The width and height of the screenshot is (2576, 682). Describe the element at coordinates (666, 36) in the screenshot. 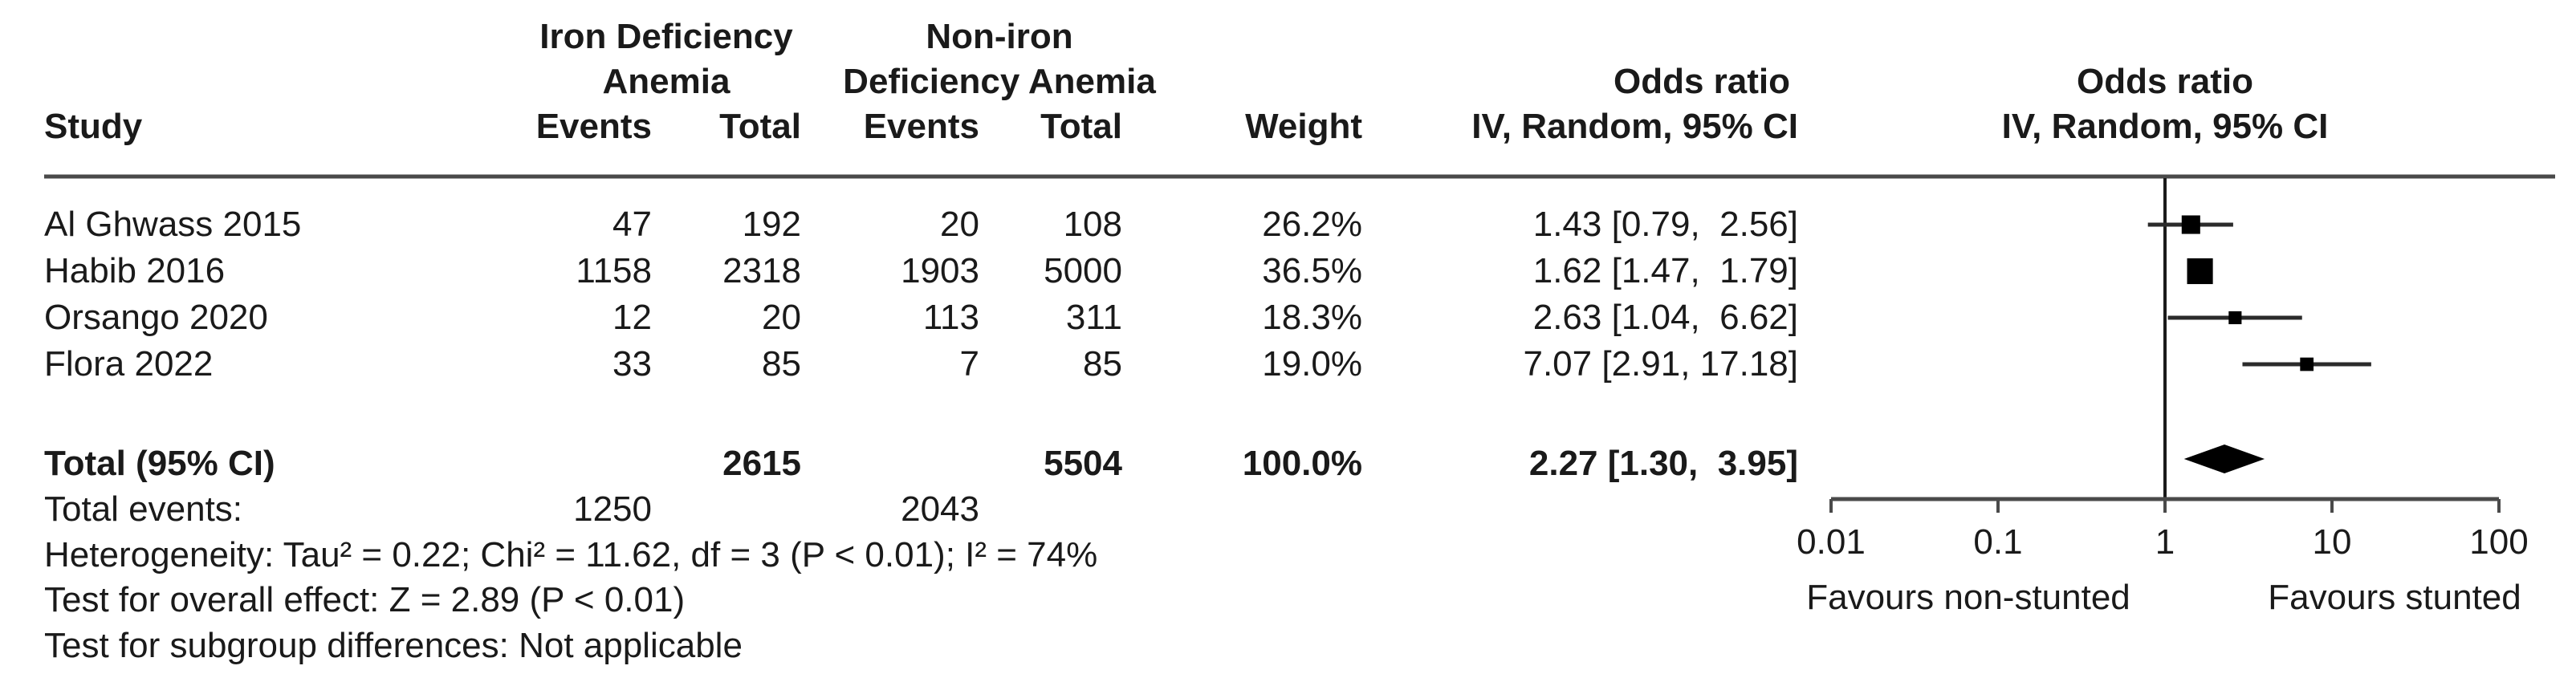

I see `group1-header-line1: Iron Deficiency` at that location.